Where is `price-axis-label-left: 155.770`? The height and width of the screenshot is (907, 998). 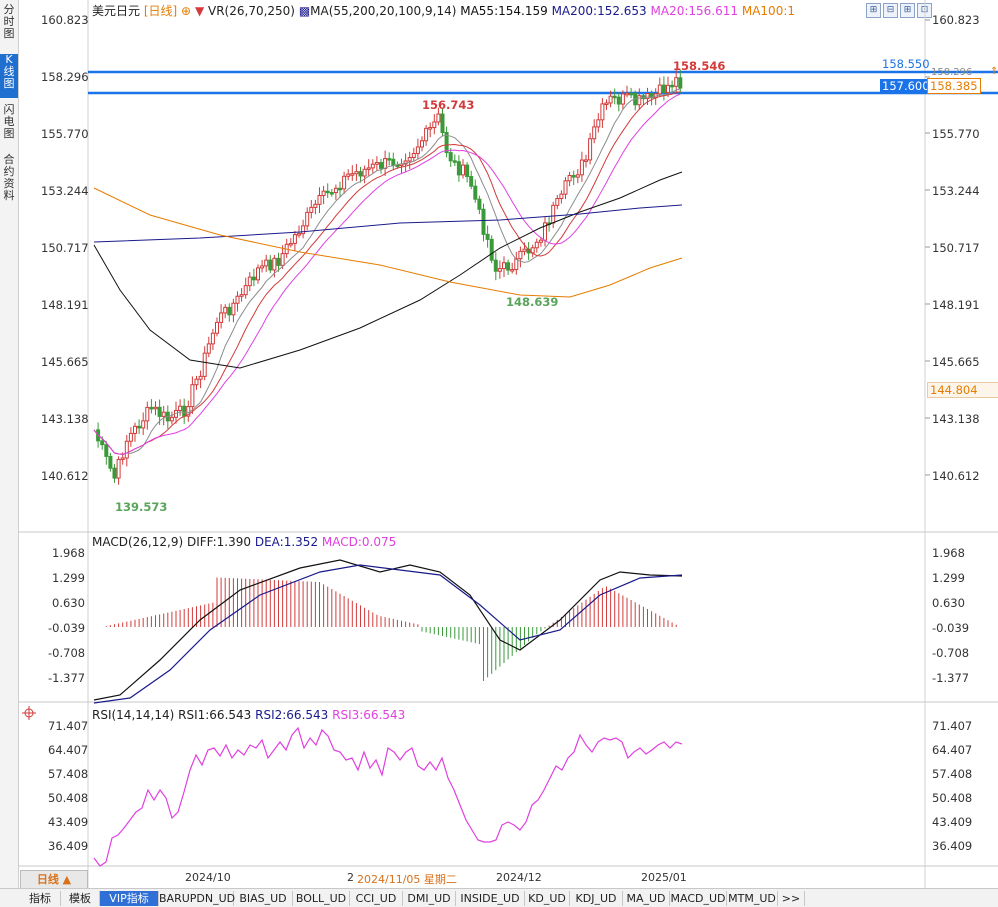 price-axis-label-left: 155.770 is located at coordinates (65, 134).